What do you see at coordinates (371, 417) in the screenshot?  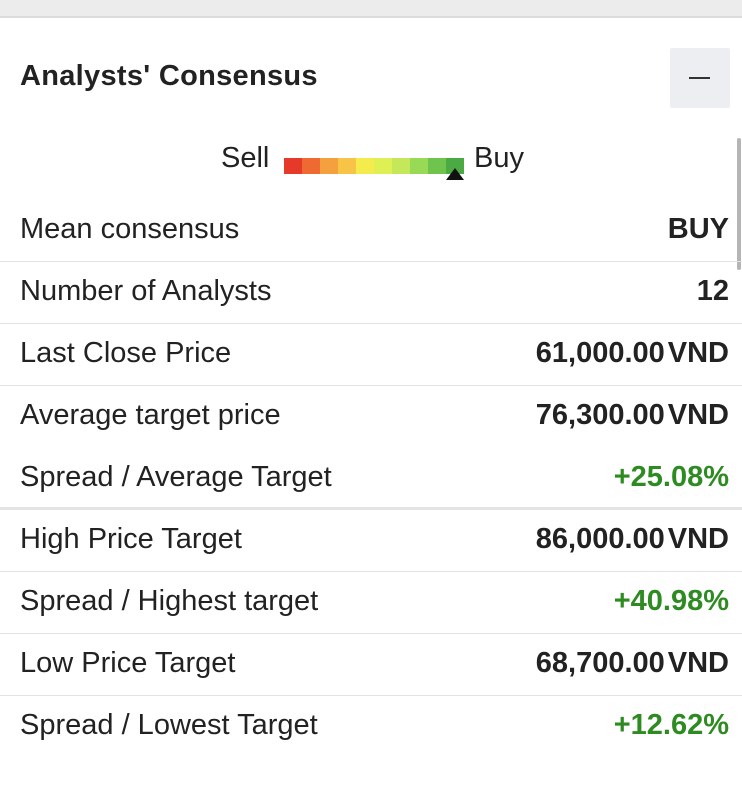 I see `row-average-target-price: Average target price 76,300.00 VND` at bounding box center [371, 417].